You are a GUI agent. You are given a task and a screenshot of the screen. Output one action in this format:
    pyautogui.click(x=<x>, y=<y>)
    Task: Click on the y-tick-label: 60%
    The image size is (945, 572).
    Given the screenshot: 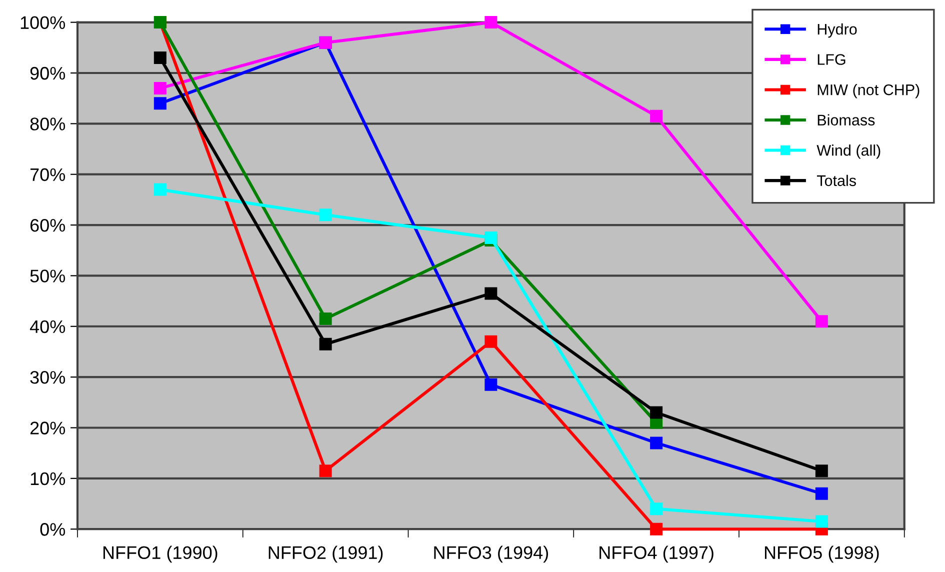 What is the action you would take?
    pyautogui.click(x=48, y=225)
    